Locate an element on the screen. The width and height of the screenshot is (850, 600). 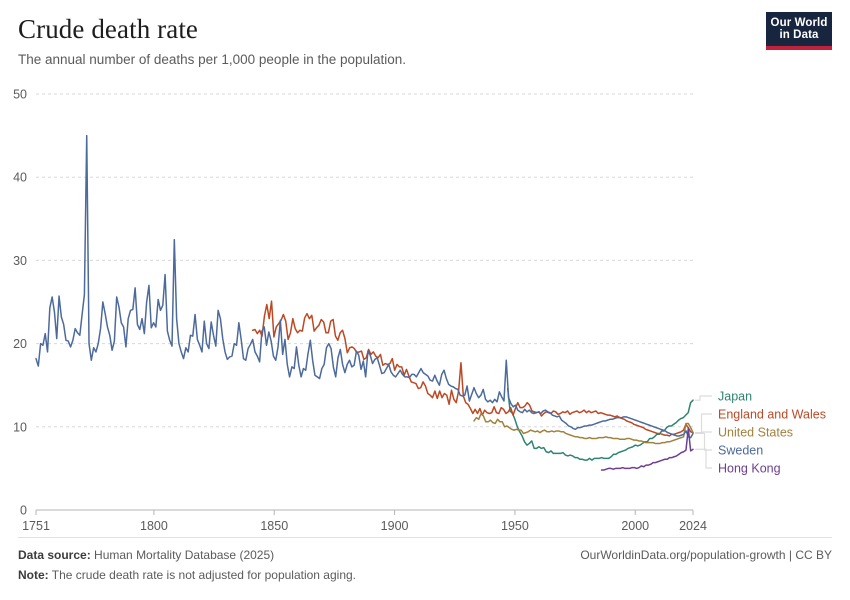
legend-label-england-and-wales: England and Wales is located at coordinates (772, 415).